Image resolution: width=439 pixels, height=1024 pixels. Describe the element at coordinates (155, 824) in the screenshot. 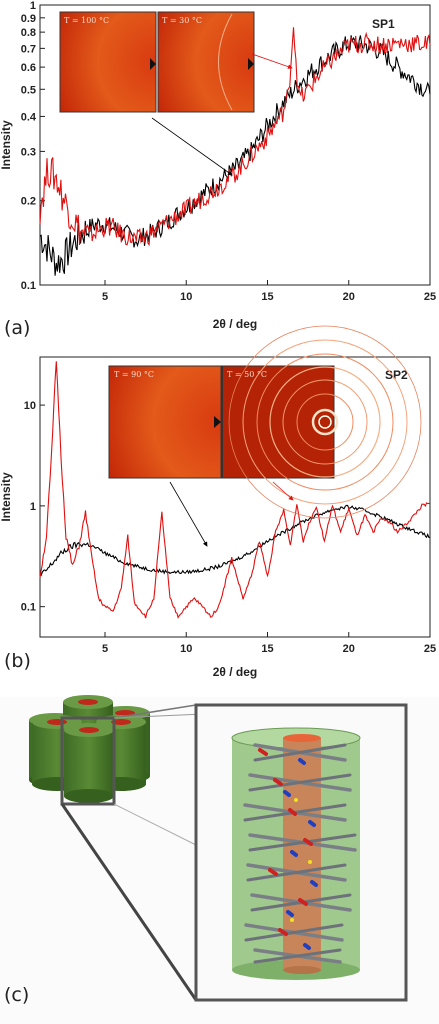

I see `zoom-line-mid` at that location.